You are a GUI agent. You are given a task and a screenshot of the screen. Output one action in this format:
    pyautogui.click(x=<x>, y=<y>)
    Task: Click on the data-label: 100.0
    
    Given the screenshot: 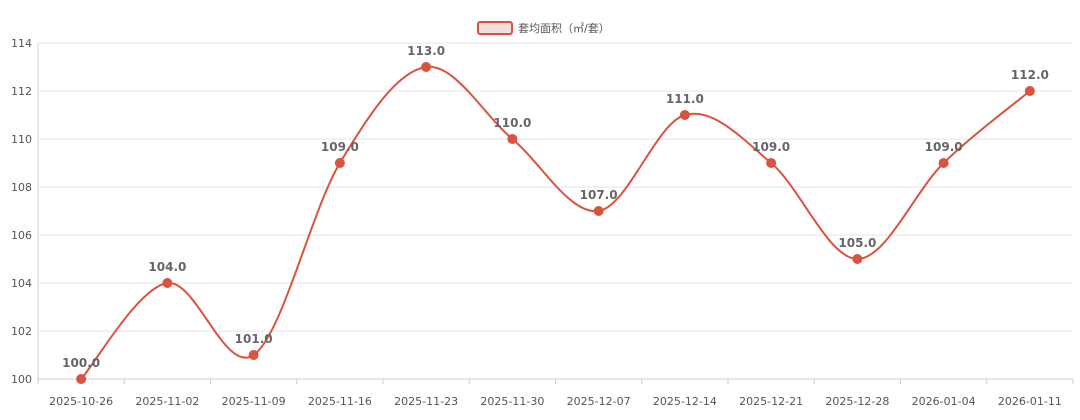 What is the action you would take?
    pyautogui.click(x=81, y=363)
    